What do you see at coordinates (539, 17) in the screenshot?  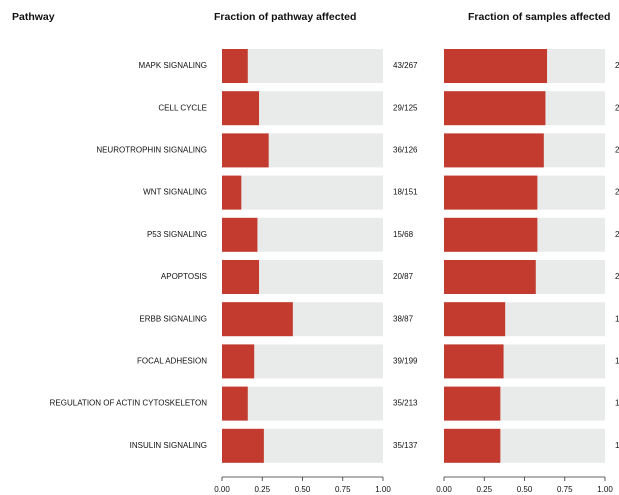 I see `panel-title: Fraction of samples affected` at bounding box center [539, 17].